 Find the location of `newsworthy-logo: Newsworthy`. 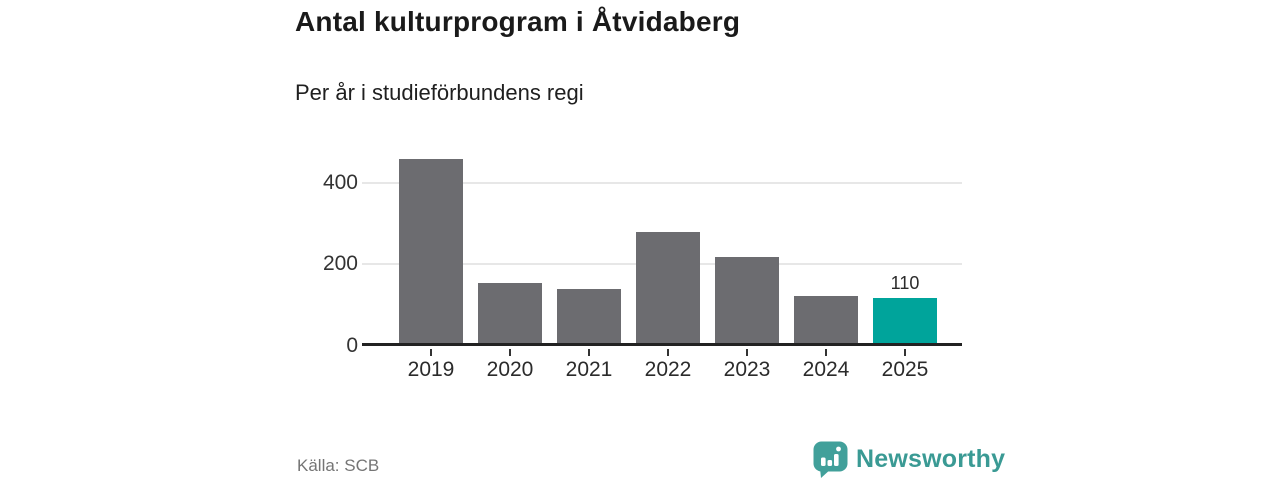

newsworthy-logo: Newsworthy is located at coordinates (908, 459).